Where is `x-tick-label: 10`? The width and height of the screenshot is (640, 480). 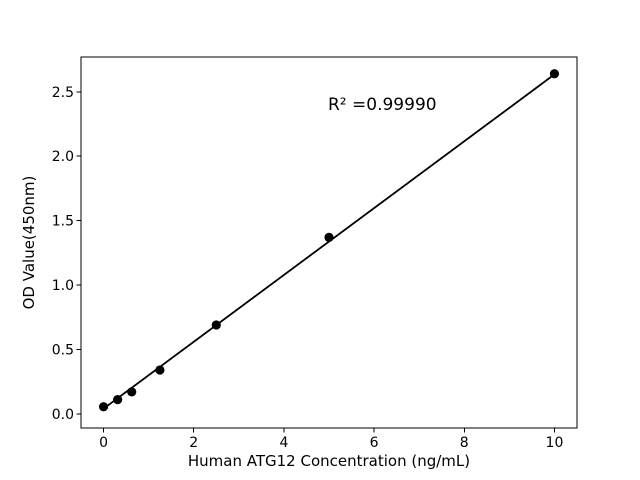
x-tick-label: 10 is located at coordinates (555, 443).